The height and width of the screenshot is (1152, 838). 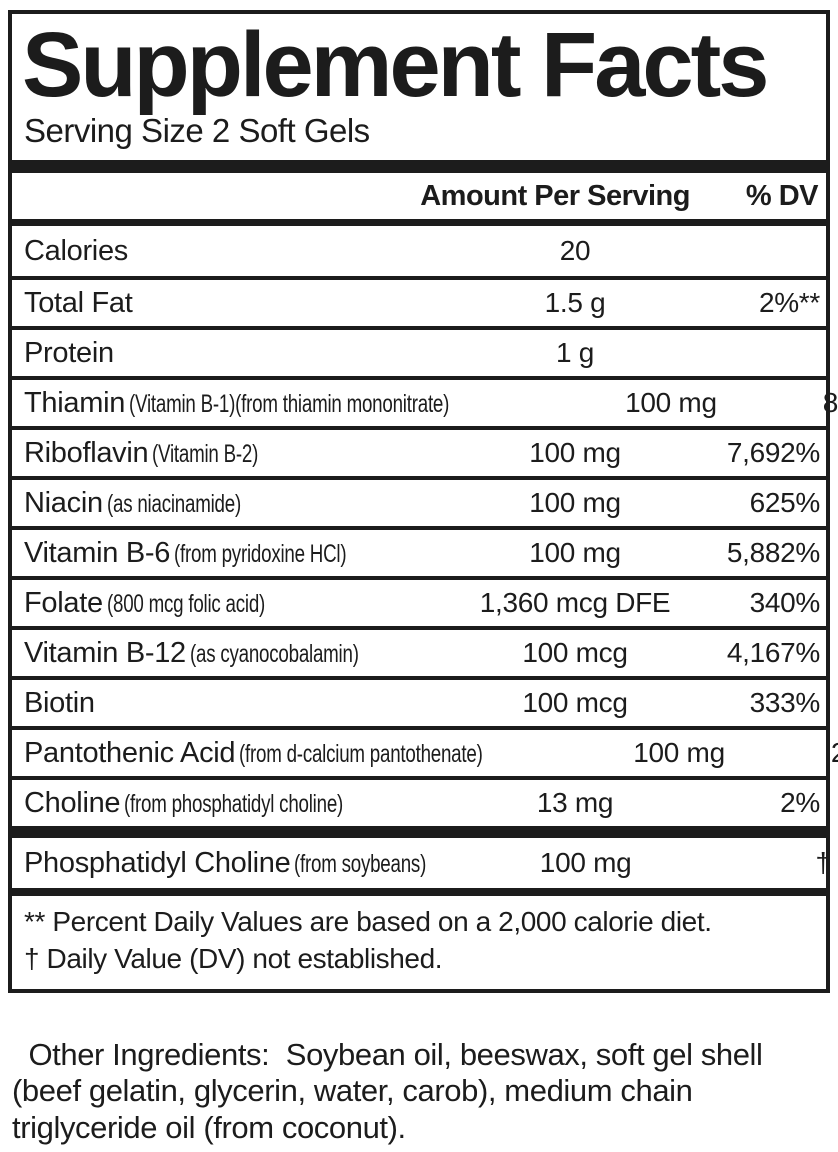 I want to click on nutrient-amount: 1 g, so click(x=575, y=353).